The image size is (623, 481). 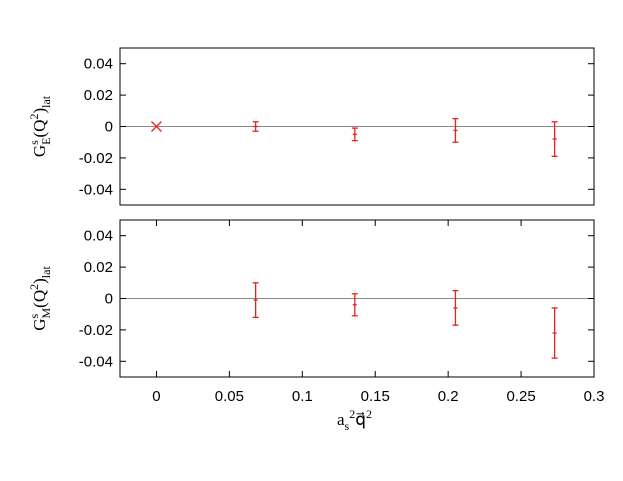 I want to click on label-part: a, so click(x=341, y=419).